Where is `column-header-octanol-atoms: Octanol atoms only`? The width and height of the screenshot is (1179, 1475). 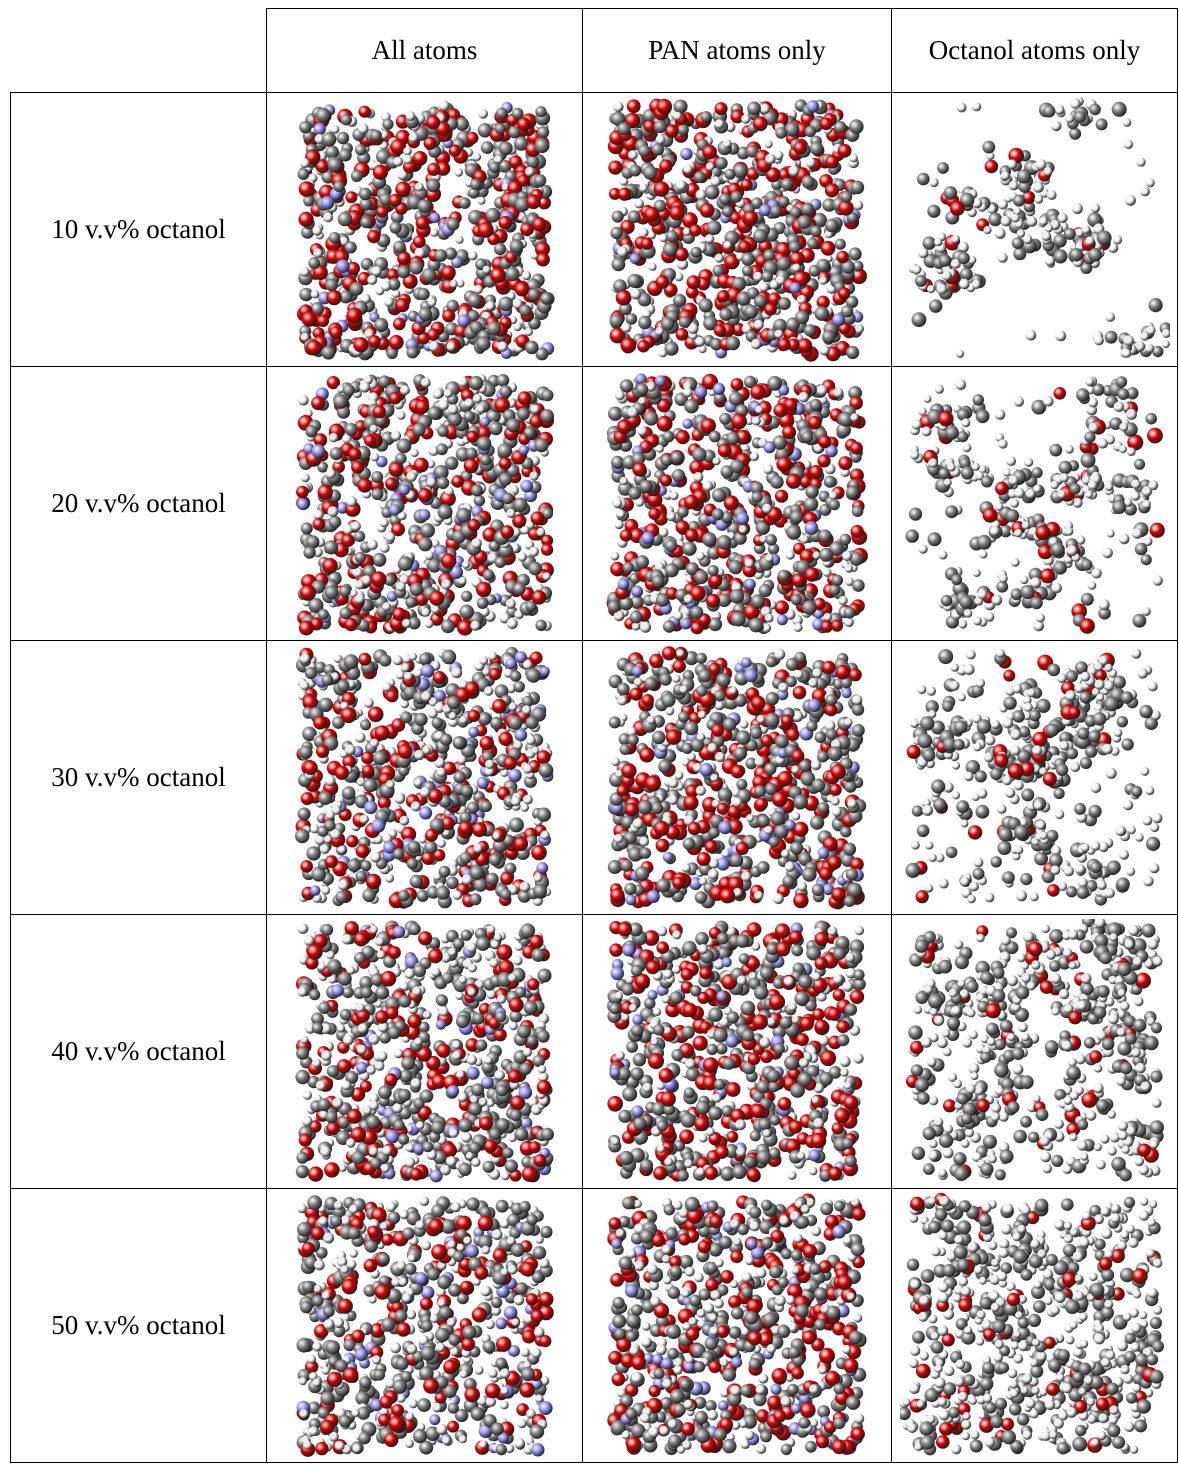 column-header-octanol-atoms: Octanol atoms only is located at coordinates (1034, 50).